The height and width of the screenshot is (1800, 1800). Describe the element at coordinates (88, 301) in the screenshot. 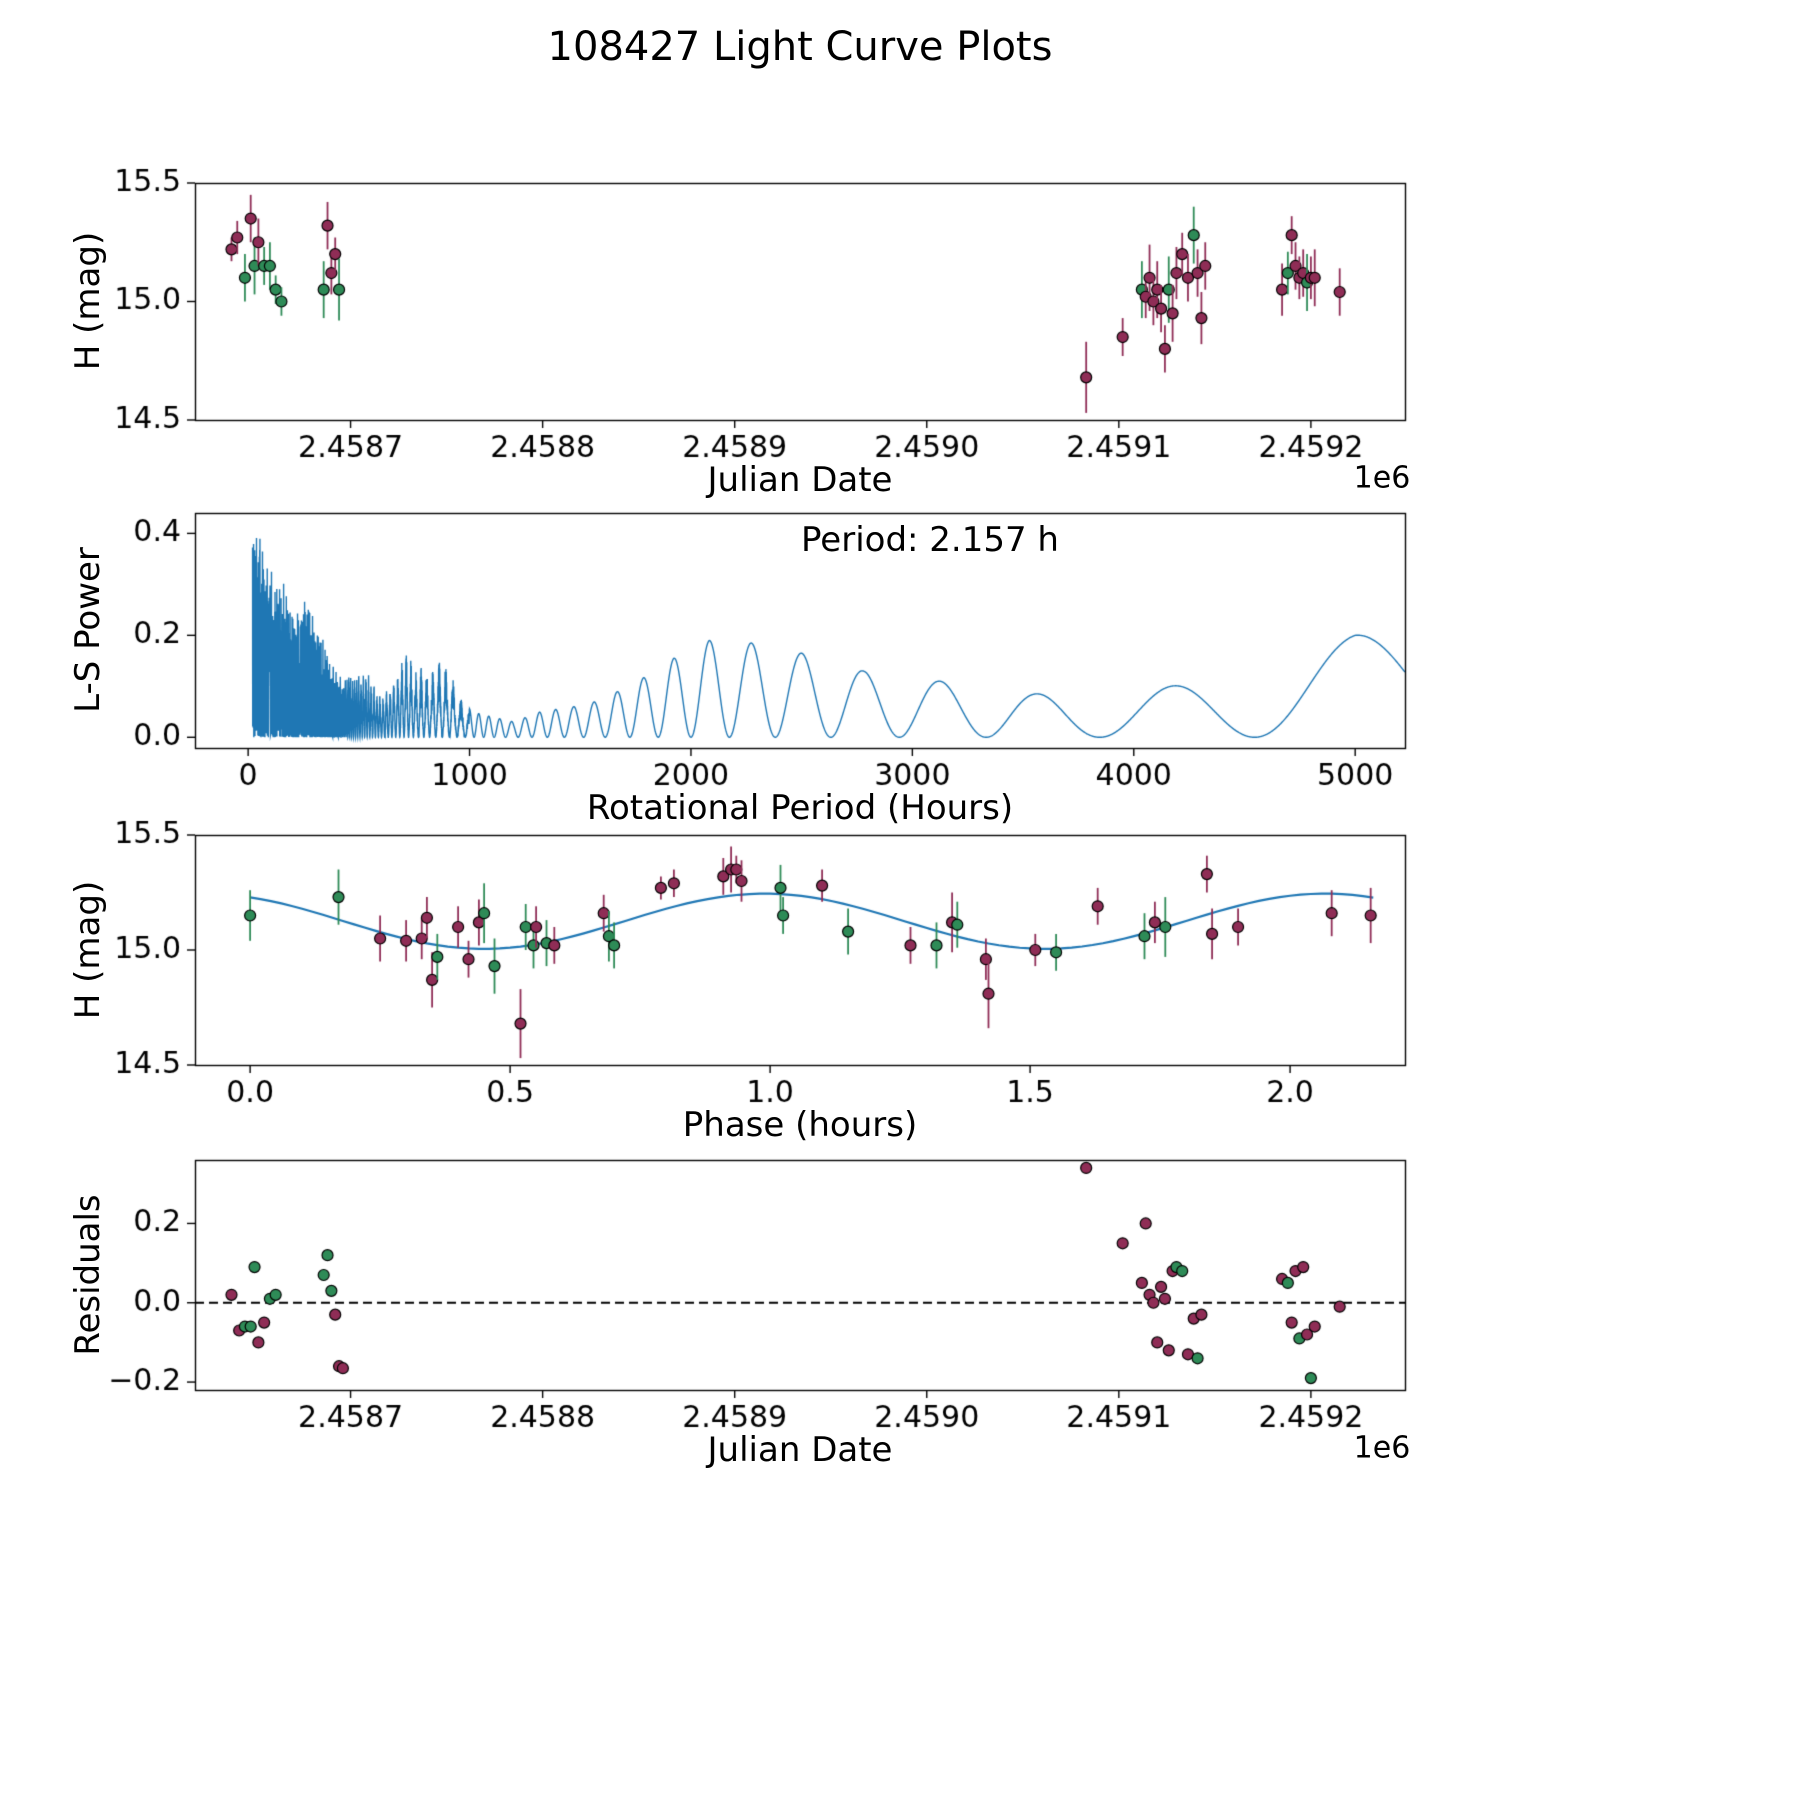

I see `panel1-y-axis-label: H (mag)` at that location.